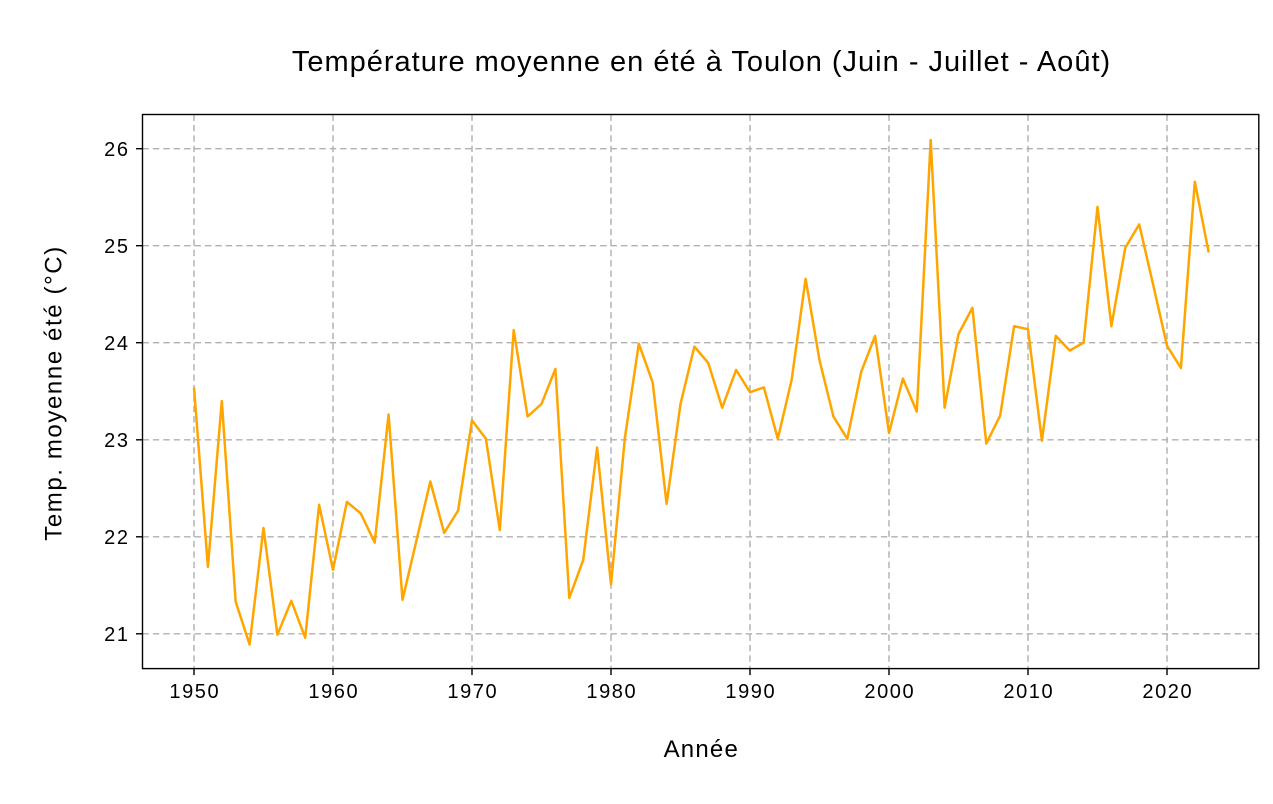 This screenshot has width=1273, height=804. Describe the element at coordinates (116, 247) in the screenshot. I see `svg-text: 25` at that location.